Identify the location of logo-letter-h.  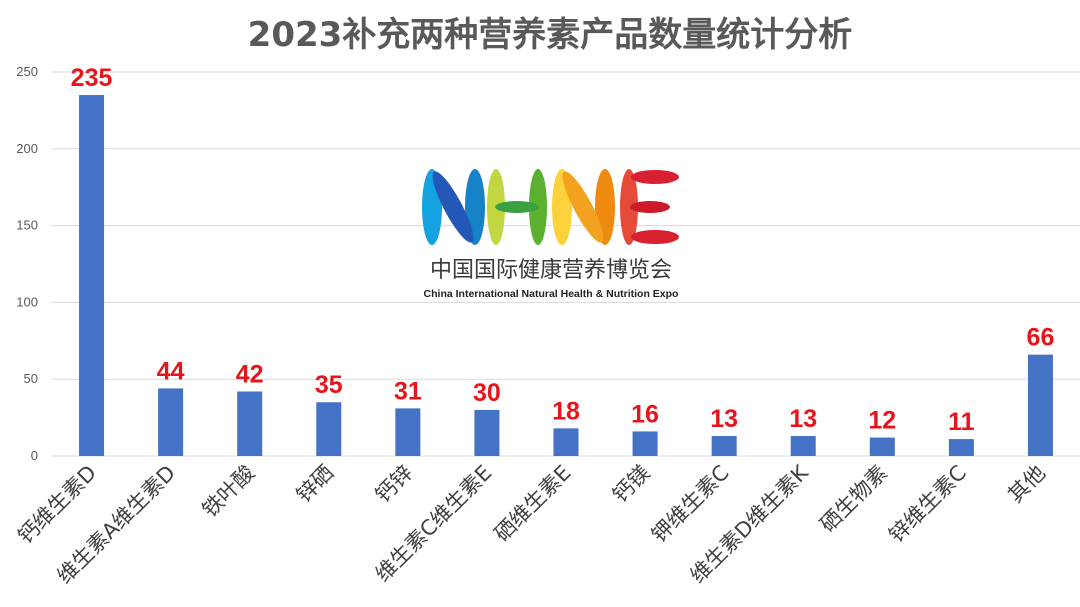
(517, 207).